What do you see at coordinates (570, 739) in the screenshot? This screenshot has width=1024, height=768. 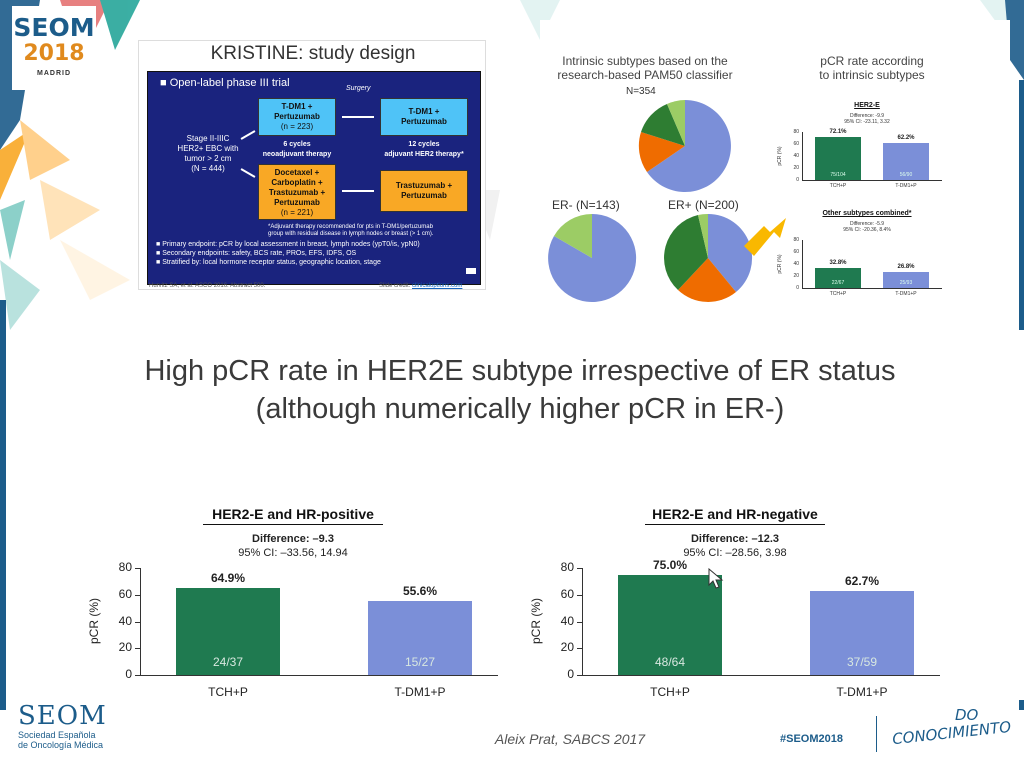 I see `presenter-credit: Aleix Prat, SABCS 2017` at bounding box center [570, 739].